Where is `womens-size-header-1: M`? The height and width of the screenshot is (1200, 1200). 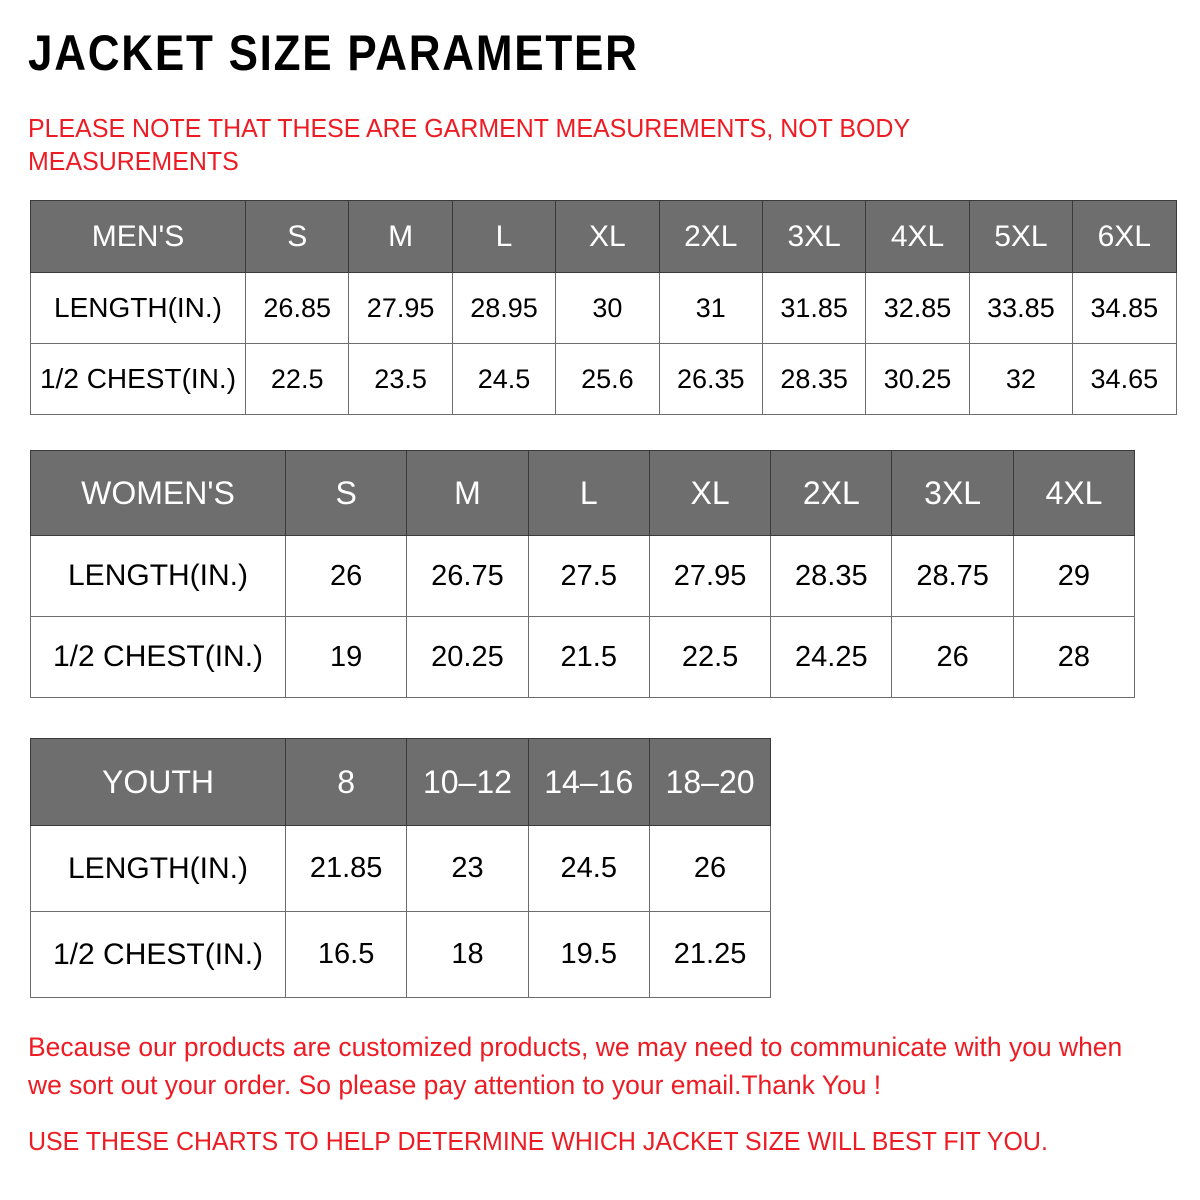
womens-size-header-1: M is located at coordinates (467, 493).